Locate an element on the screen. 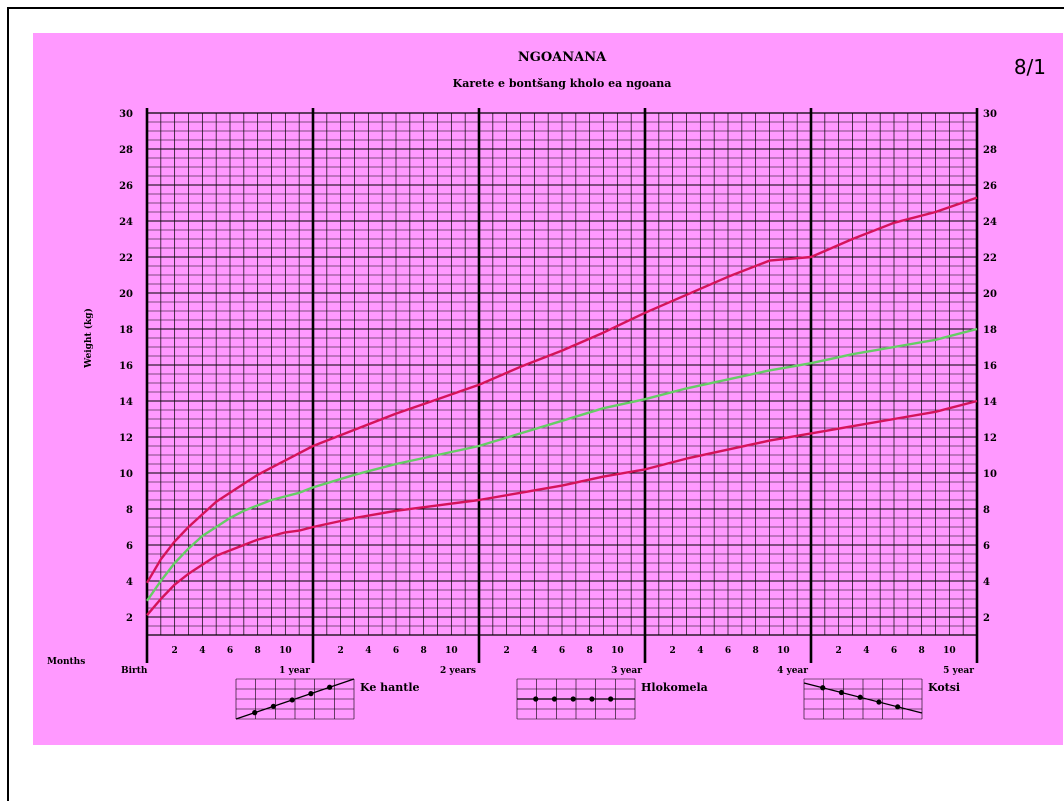  y-tick-label-left: 2 is located at coordinates (129, 618).